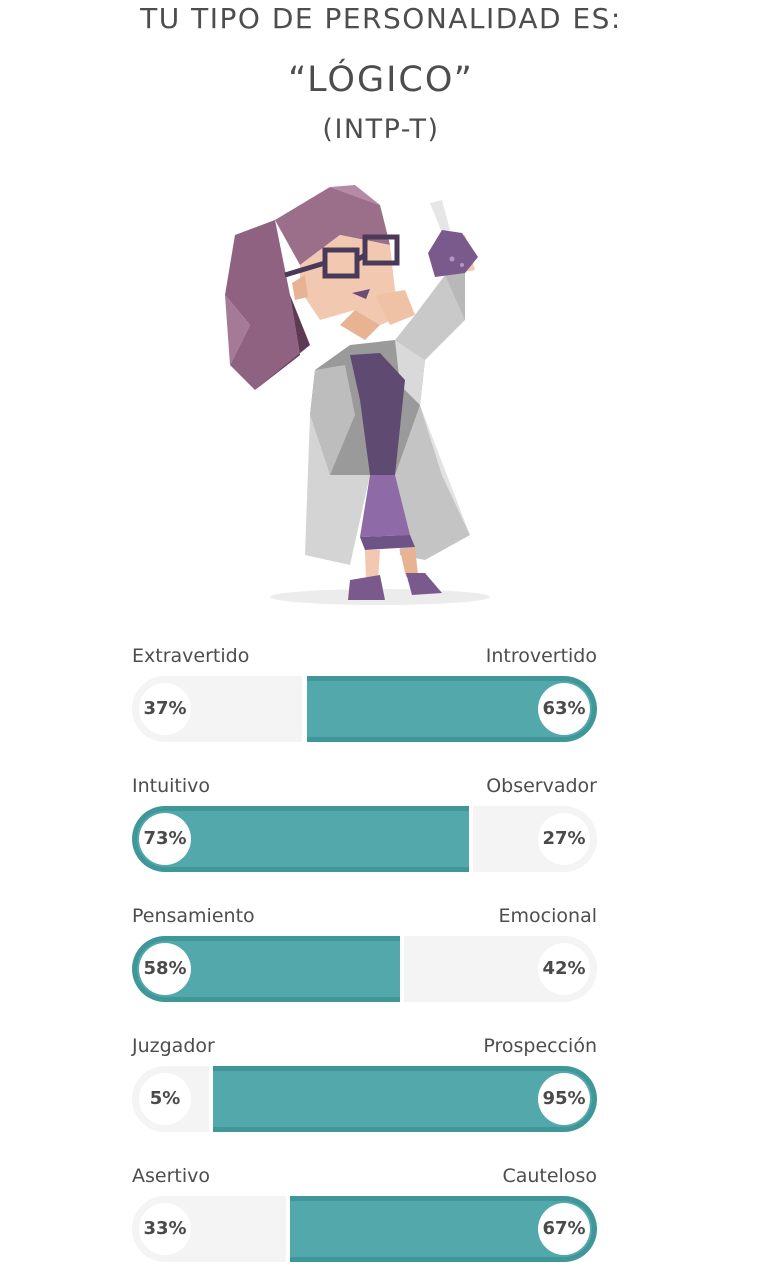  I want to click on trait-percent-emocional: 42%, so click(564, 969).